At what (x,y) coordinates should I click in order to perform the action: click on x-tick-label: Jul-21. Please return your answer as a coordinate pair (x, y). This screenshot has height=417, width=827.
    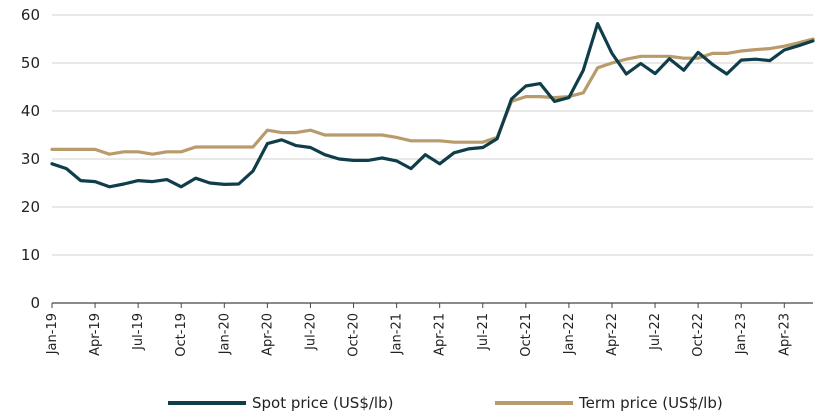
    Looking at the image, I should click on (483, 332).